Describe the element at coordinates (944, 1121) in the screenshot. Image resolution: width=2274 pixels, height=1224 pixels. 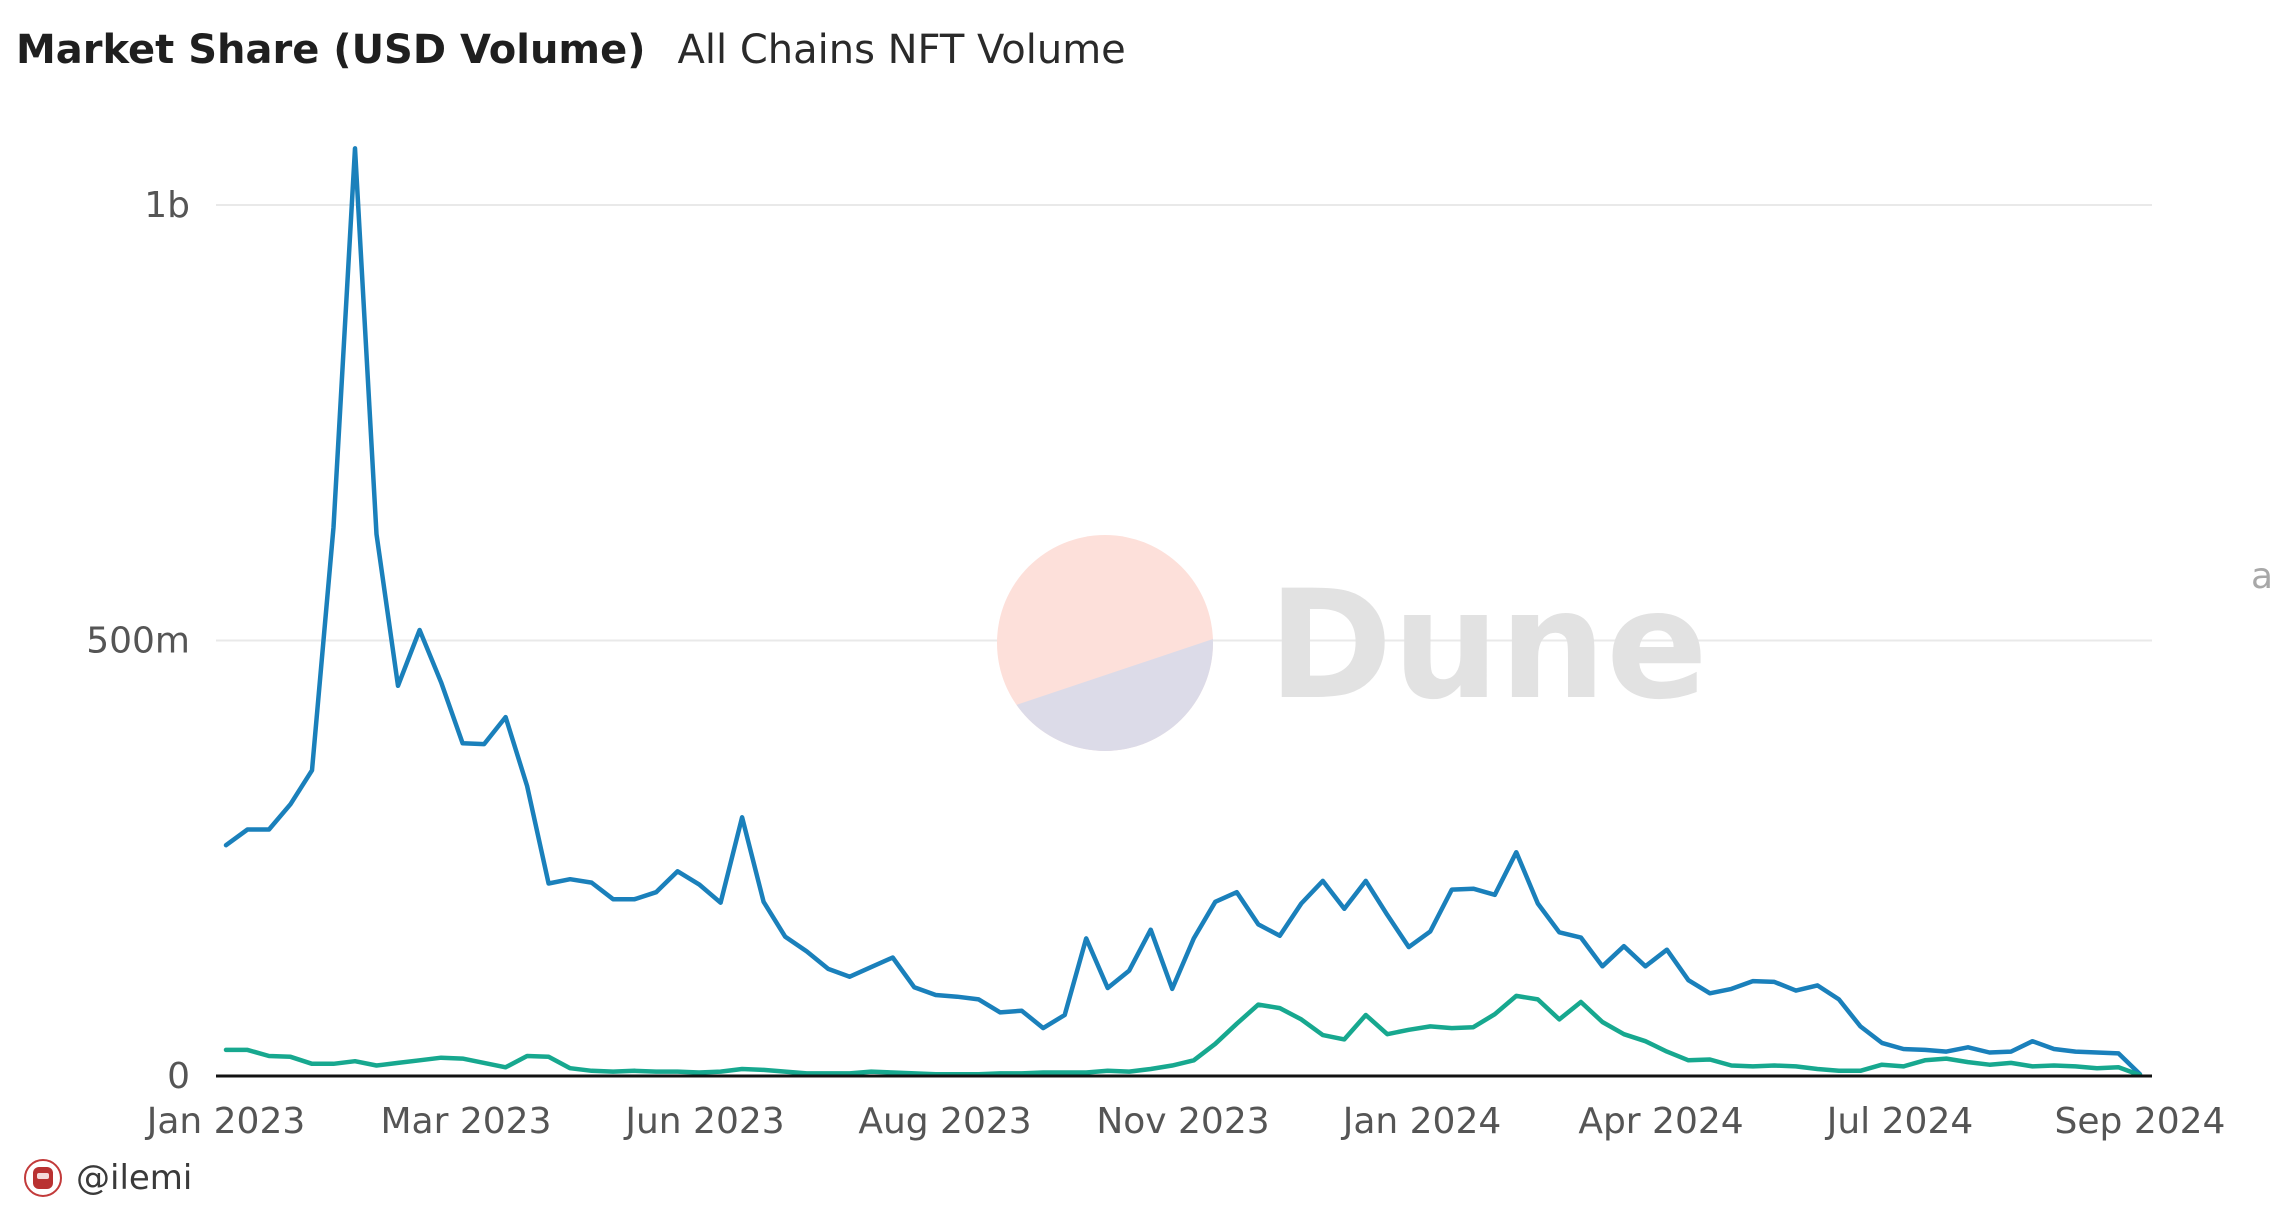
I see `x-tick-label-3: Aug 2023` at that location.